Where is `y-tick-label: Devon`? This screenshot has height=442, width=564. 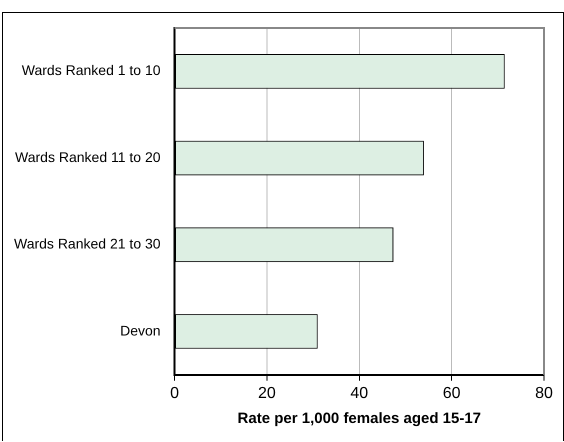 y-tick-label: Devon is located at coordinates (140, 330).